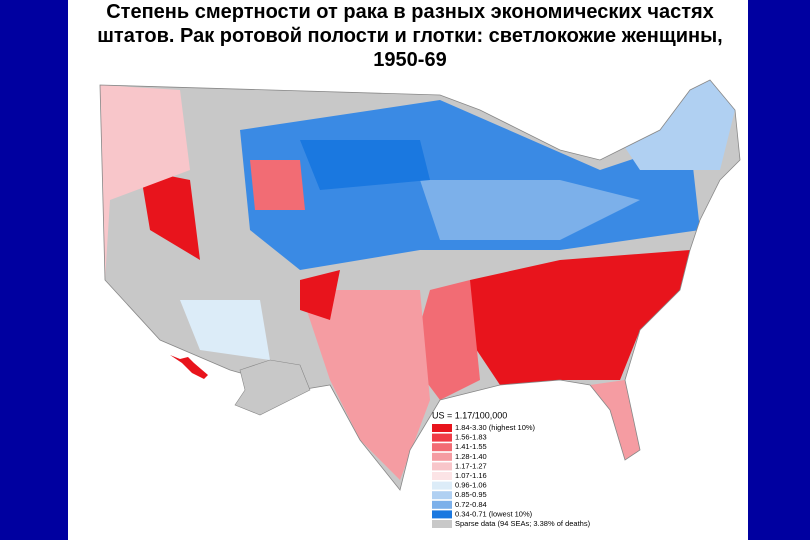 The height and width of the screenshot is (540, 810). Describe the element at coordinates (471, 494) in the screenshot. I see `legend-label: 0.85-0.95` at that location.